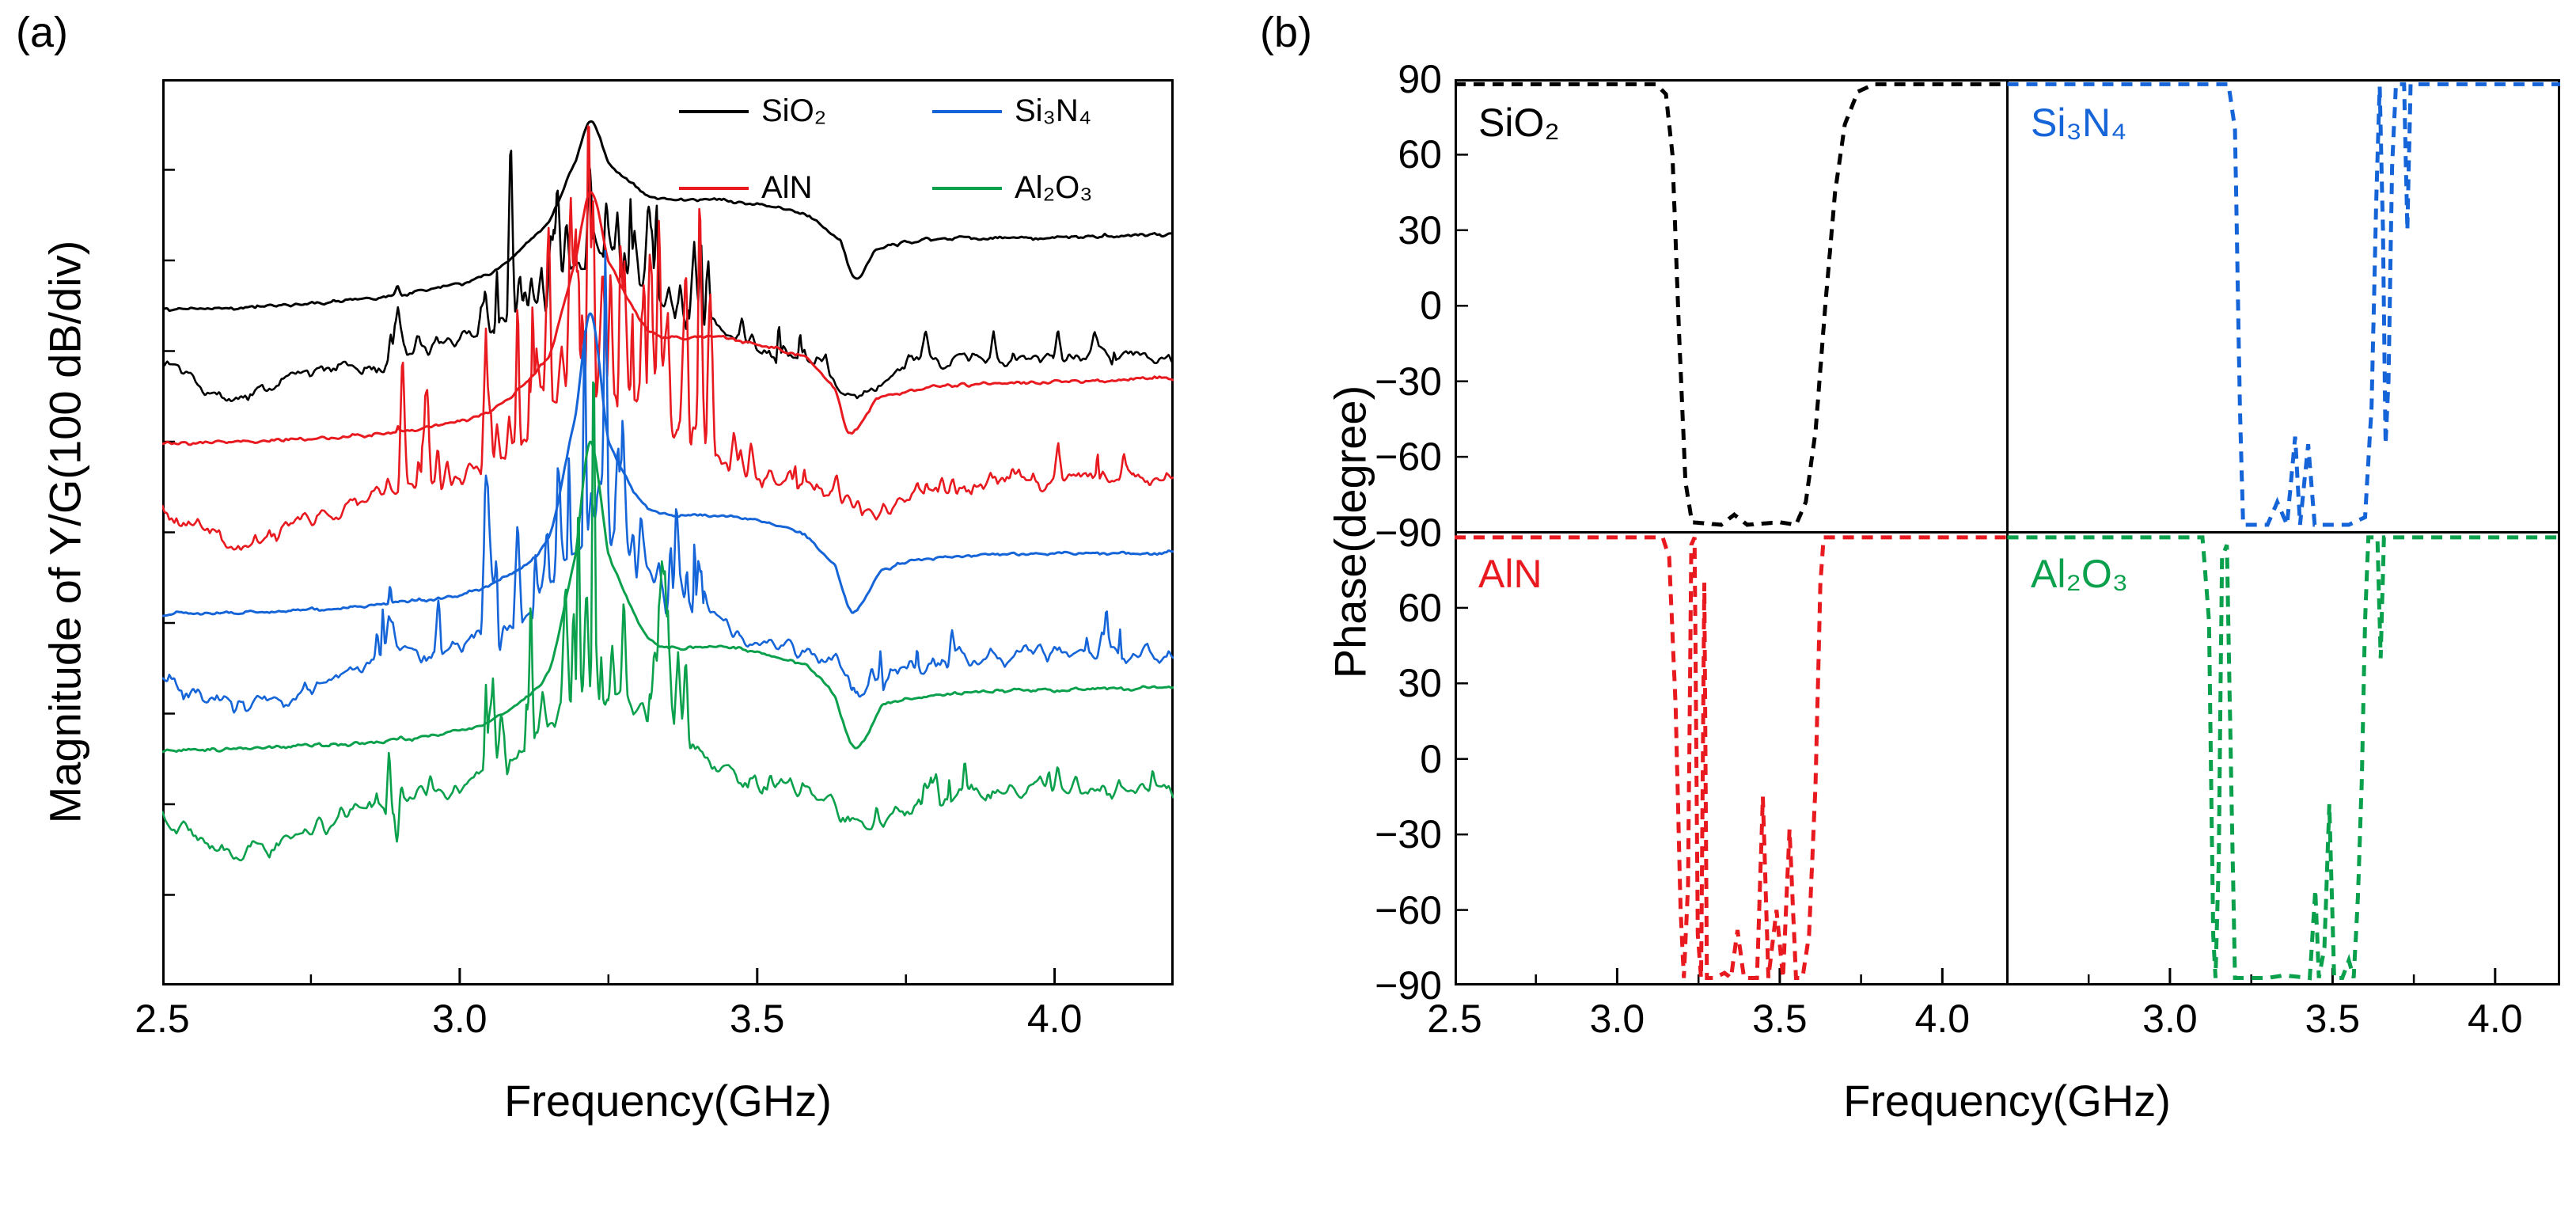 This screenshot has height=1219, width=2576. What do you see at coordinates (162, 1019) in the screenshot?
I see `magnitude-x-tick-2.5: 2.5` at bounding box center [162, 1019].